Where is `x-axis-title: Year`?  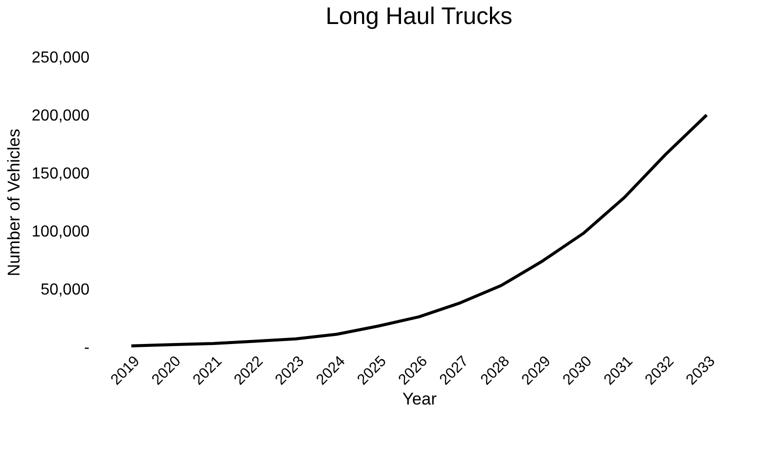
x-axis-title: Year is located at coordinates (420, 399).